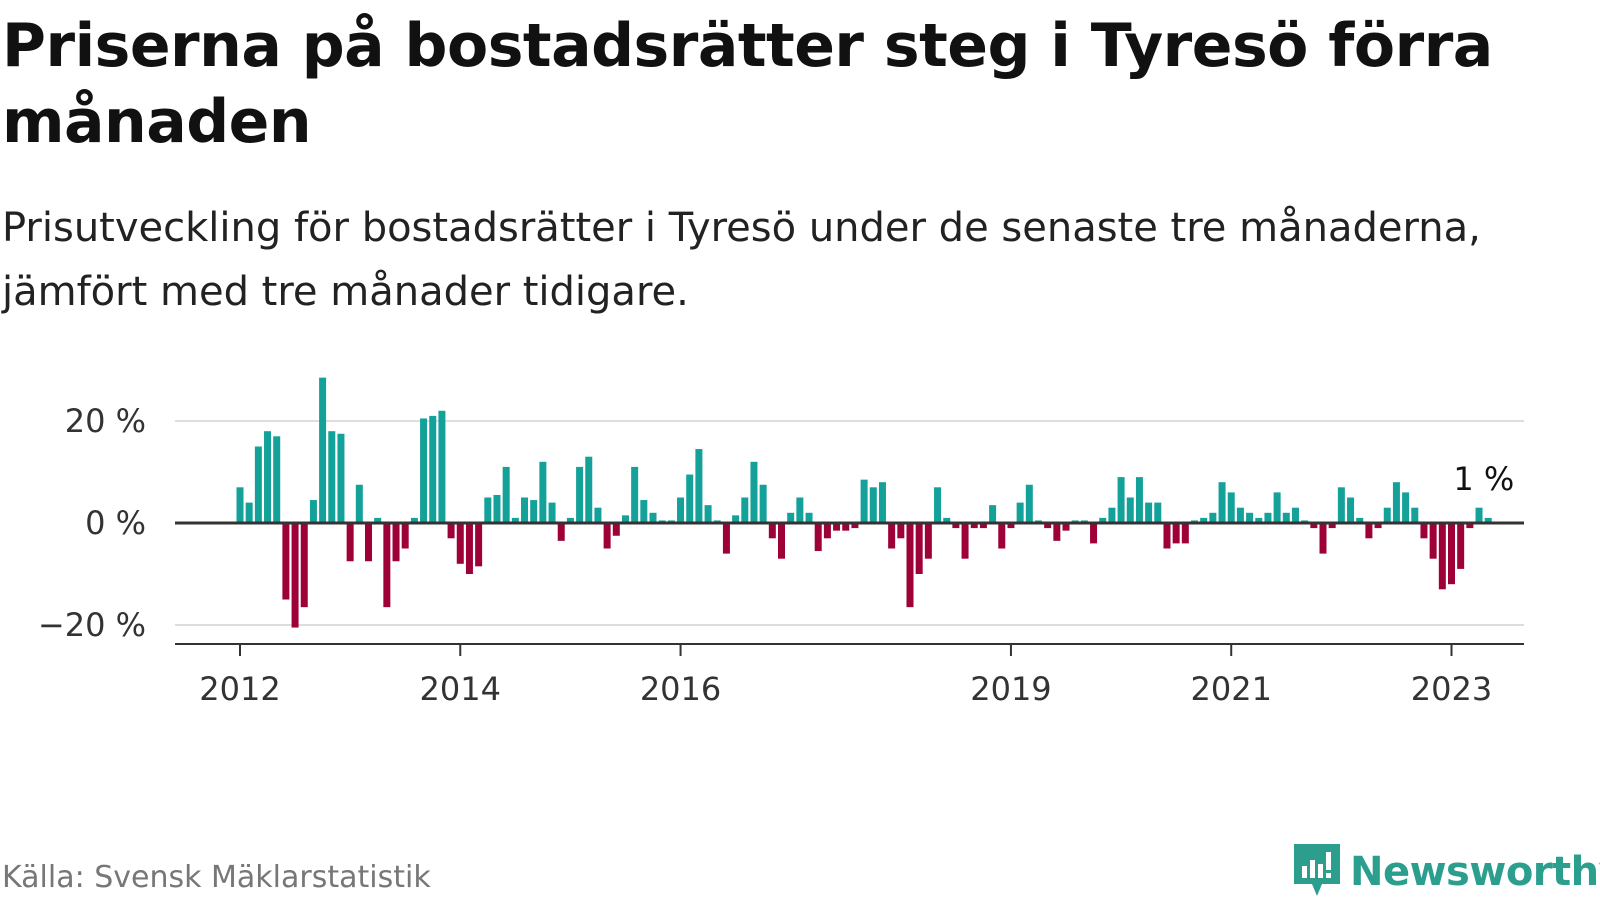 The height and width of the screenshot is (902, 1600). I want to click on x-tick-label: 2023, so click(1451, 689).